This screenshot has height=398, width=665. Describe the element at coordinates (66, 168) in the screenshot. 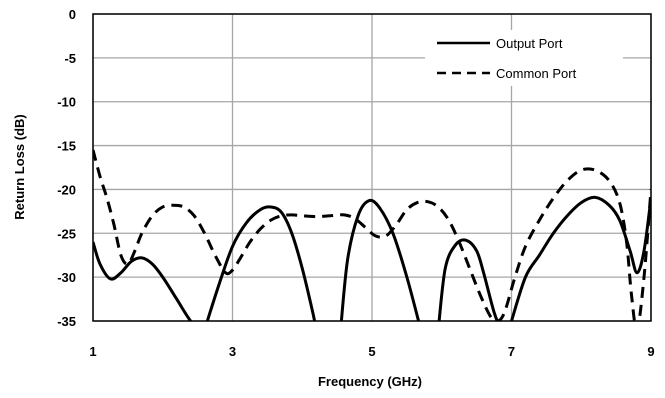

I see `y-tick-labels: 0 -5 -10 -15 -20 -25 -30 -35` at that location.